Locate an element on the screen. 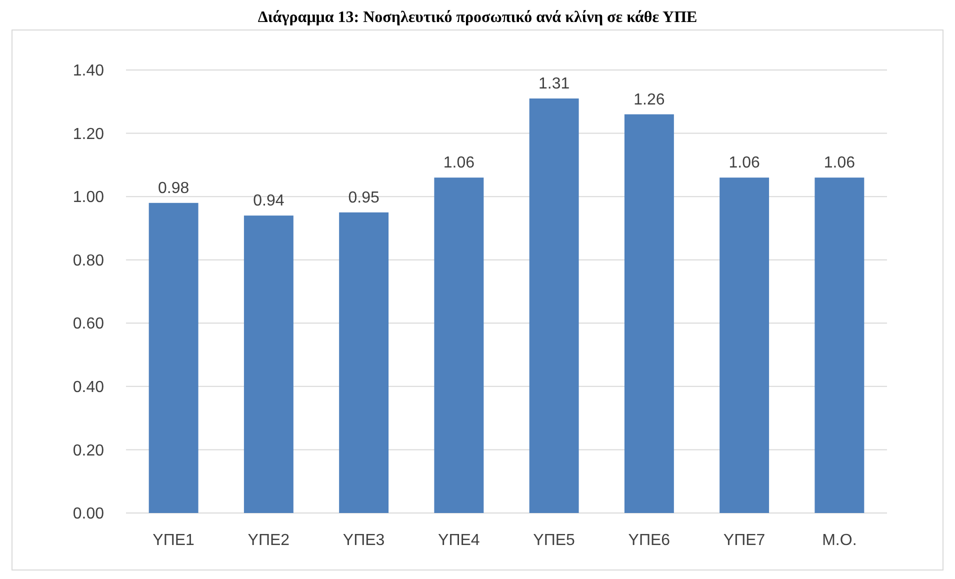  chart-title: Διάγραμμα 13: Νοσηλευτικό προσωπικό ανά κλίνη σε κάθε ΥΠΕ is located at coordinates (478, 17).